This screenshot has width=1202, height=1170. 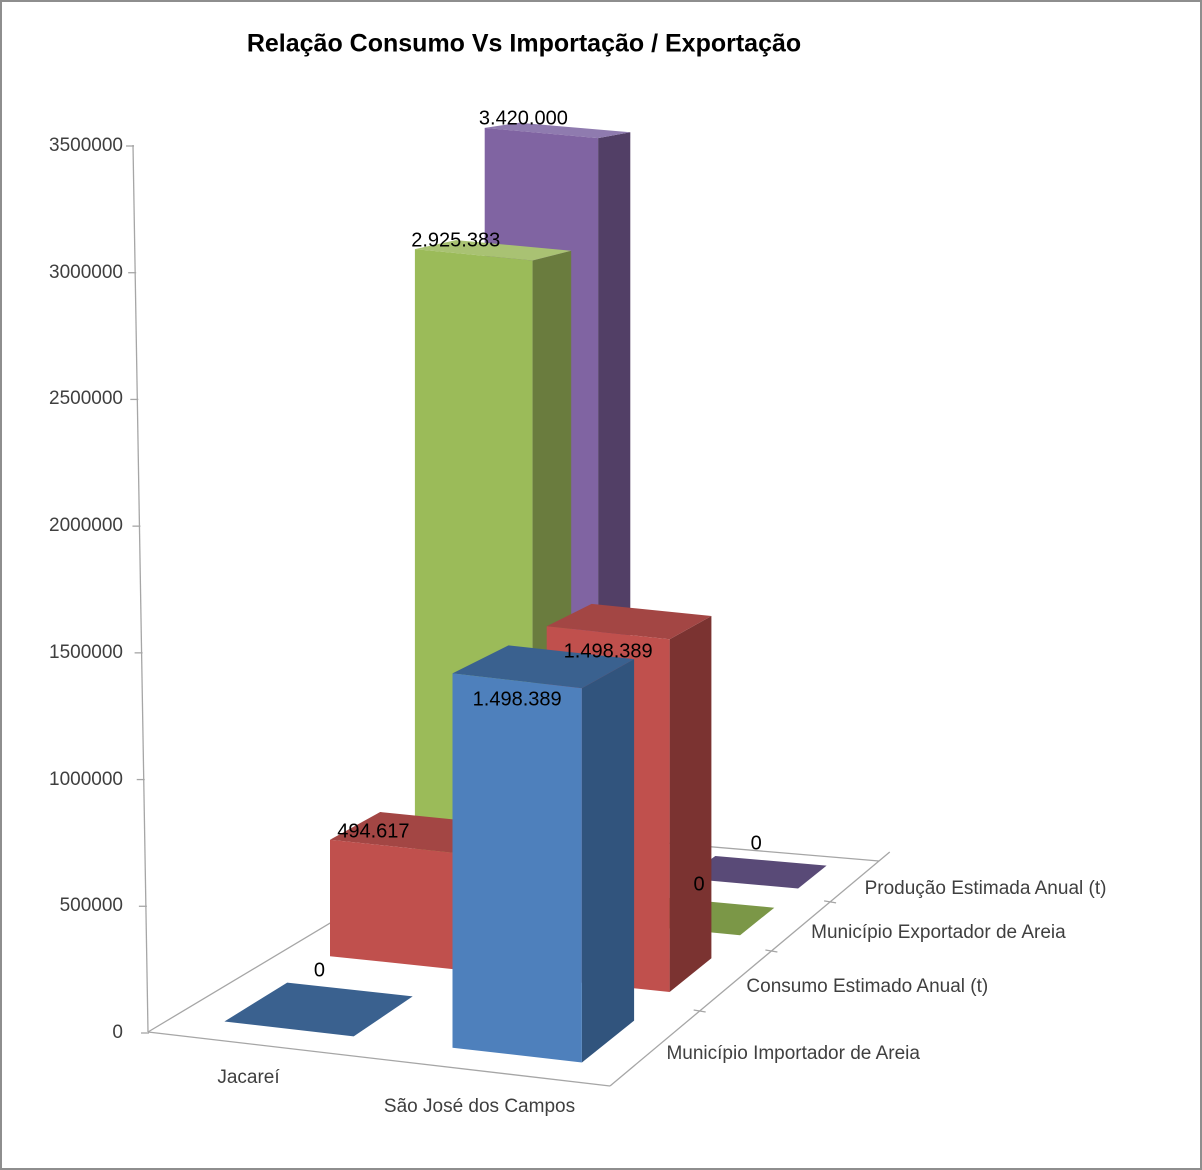 What do you see at coordinates (86, 272) in the screenshot?
I see `value-axis-label: 3000000` at bounding box center [86, 272].